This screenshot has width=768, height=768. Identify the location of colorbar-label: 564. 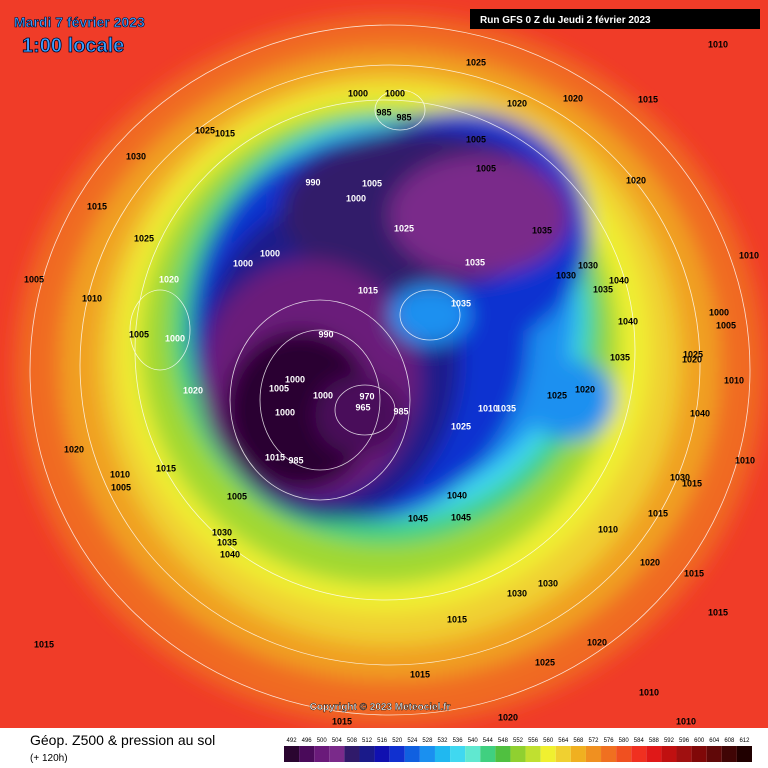
(563, 741).